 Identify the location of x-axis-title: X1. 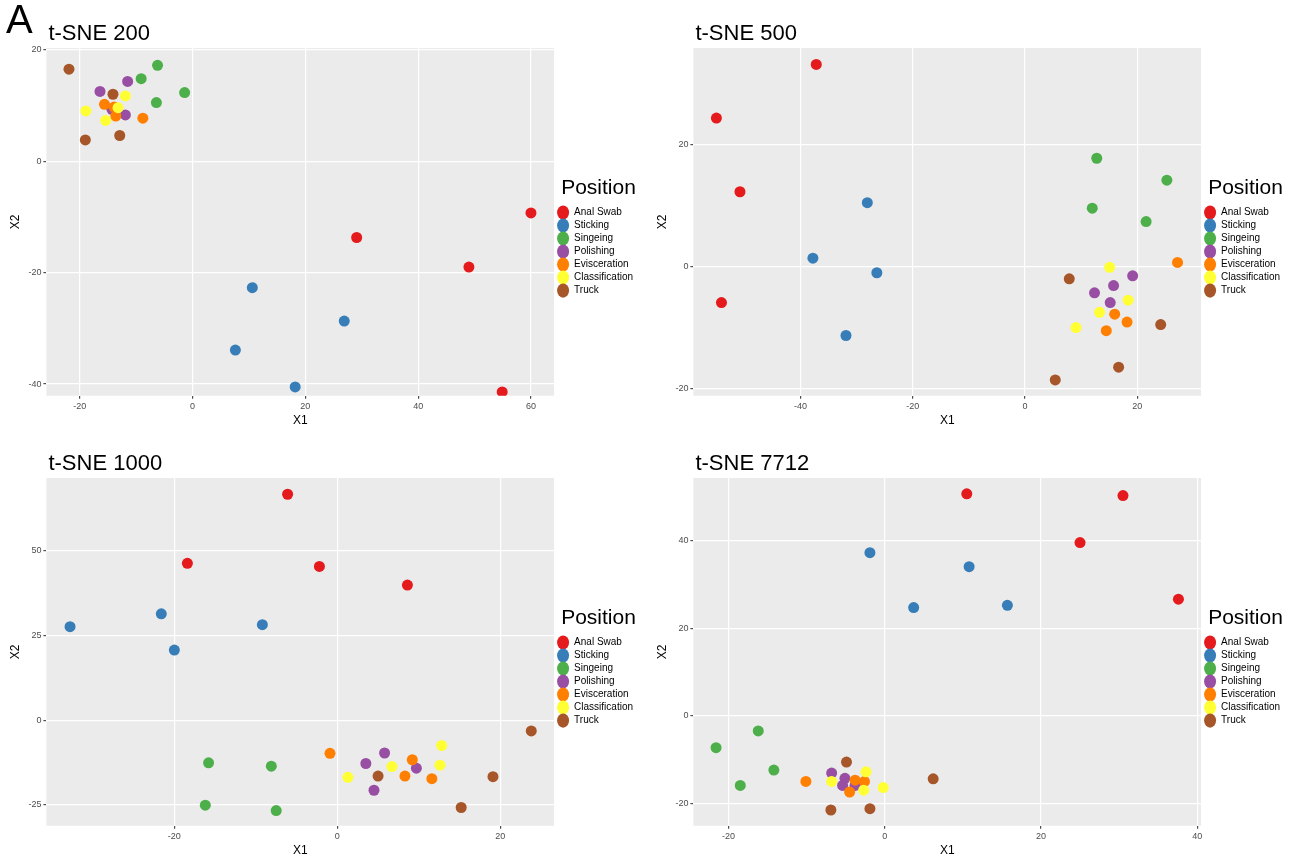
(947, 850).